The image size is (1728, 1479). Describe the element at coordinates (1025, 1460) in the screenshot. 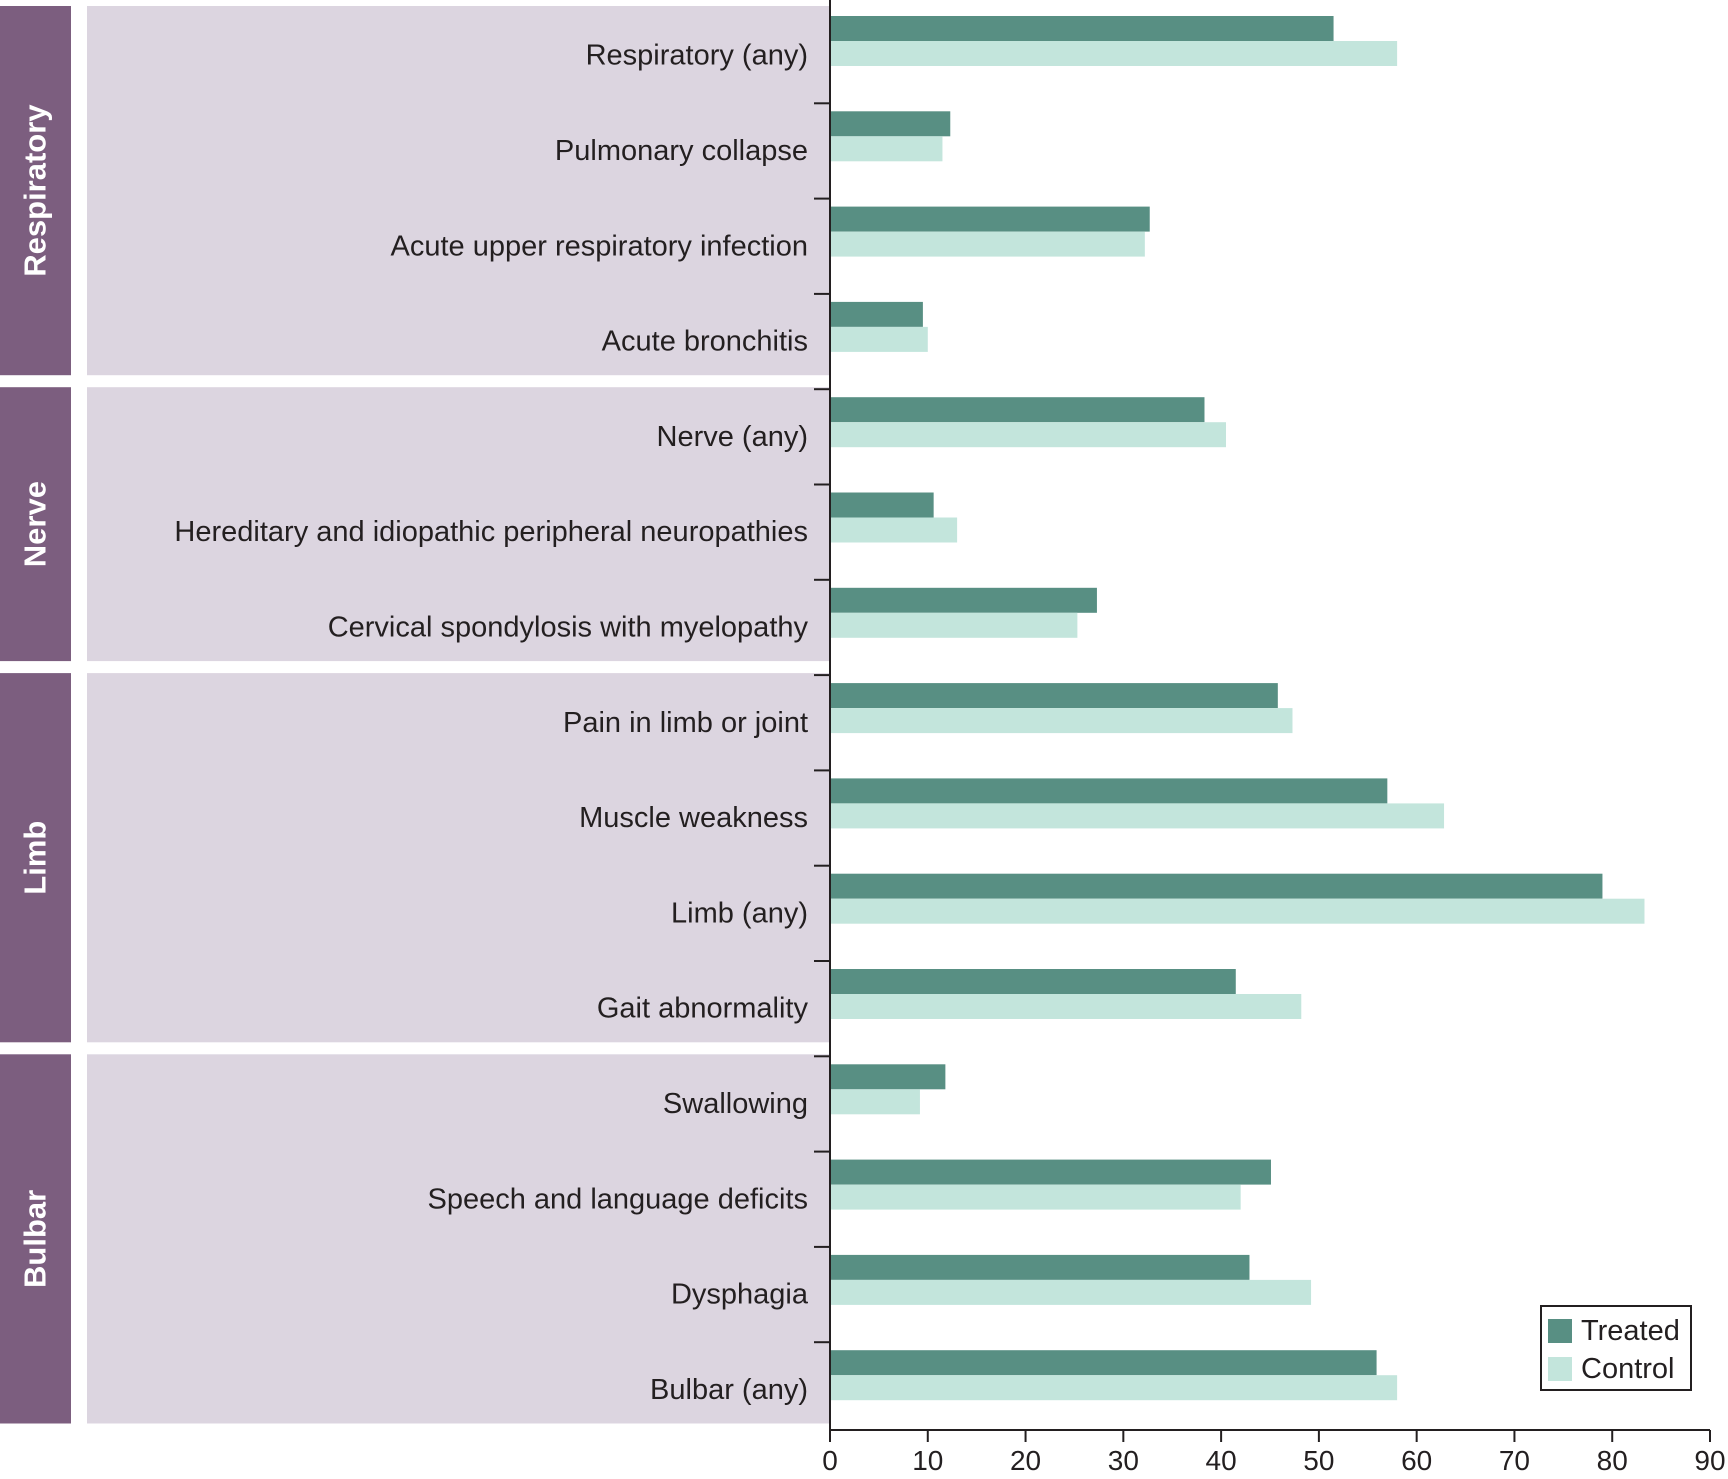

I see `x-tick-label: 20` at that location.